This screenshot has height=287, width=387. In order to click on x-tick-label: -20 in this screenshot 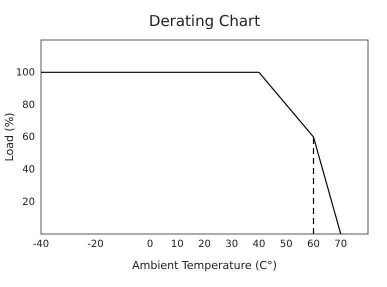, I will do `click(95, 244)`.